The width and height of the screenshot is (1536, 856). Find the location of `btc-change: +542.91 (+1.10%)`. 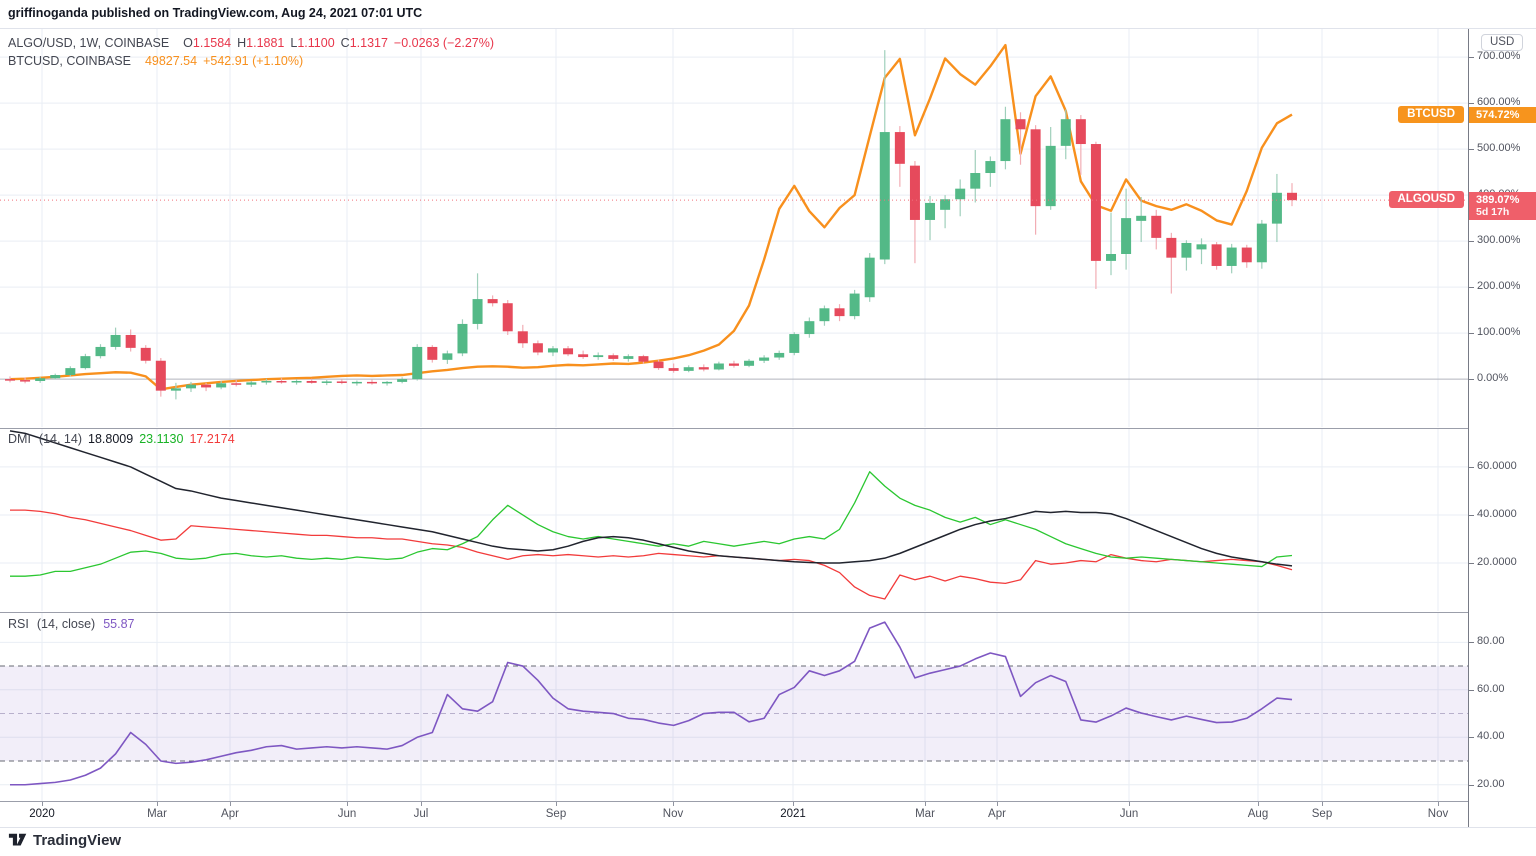

btc-change: +542.91 (+1.10%) is located at coordinates (253, 61).